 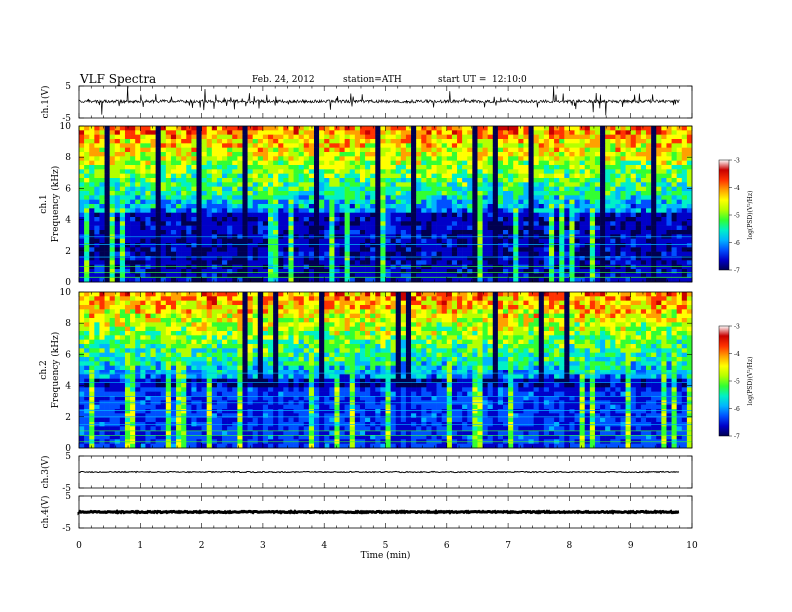 I want to click on x-tick-label: 9, so click(x=631, y=546).